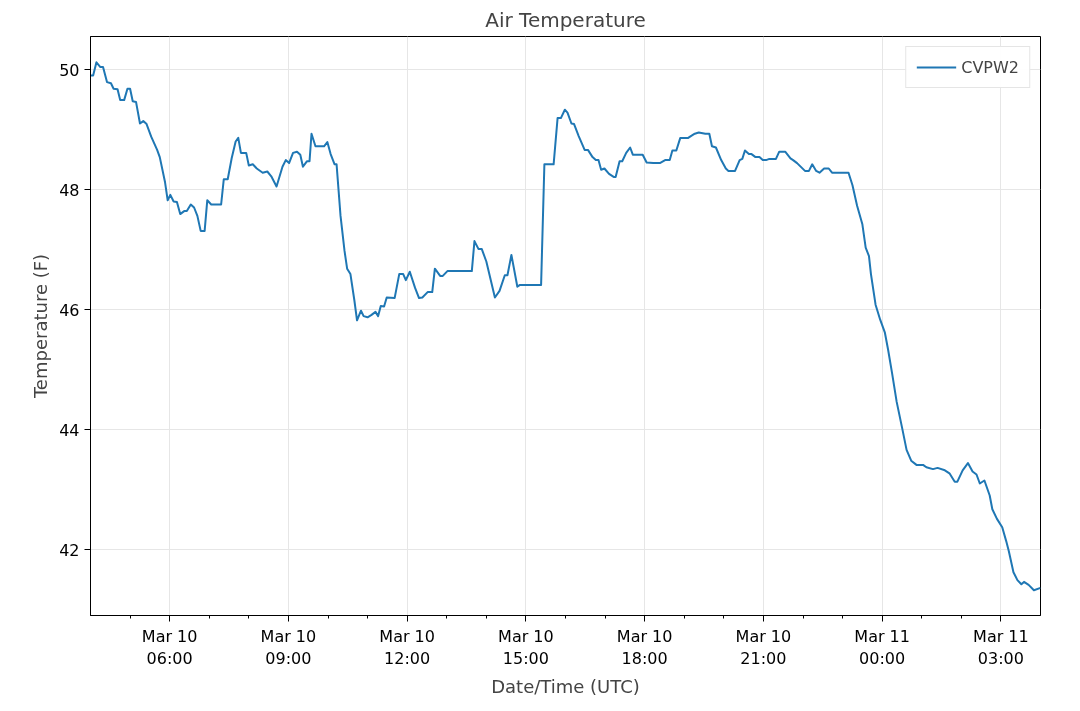  Describe the element at coordinates (990, 67) in the screenshot. I see `legend-label: CVPW2` at that location.